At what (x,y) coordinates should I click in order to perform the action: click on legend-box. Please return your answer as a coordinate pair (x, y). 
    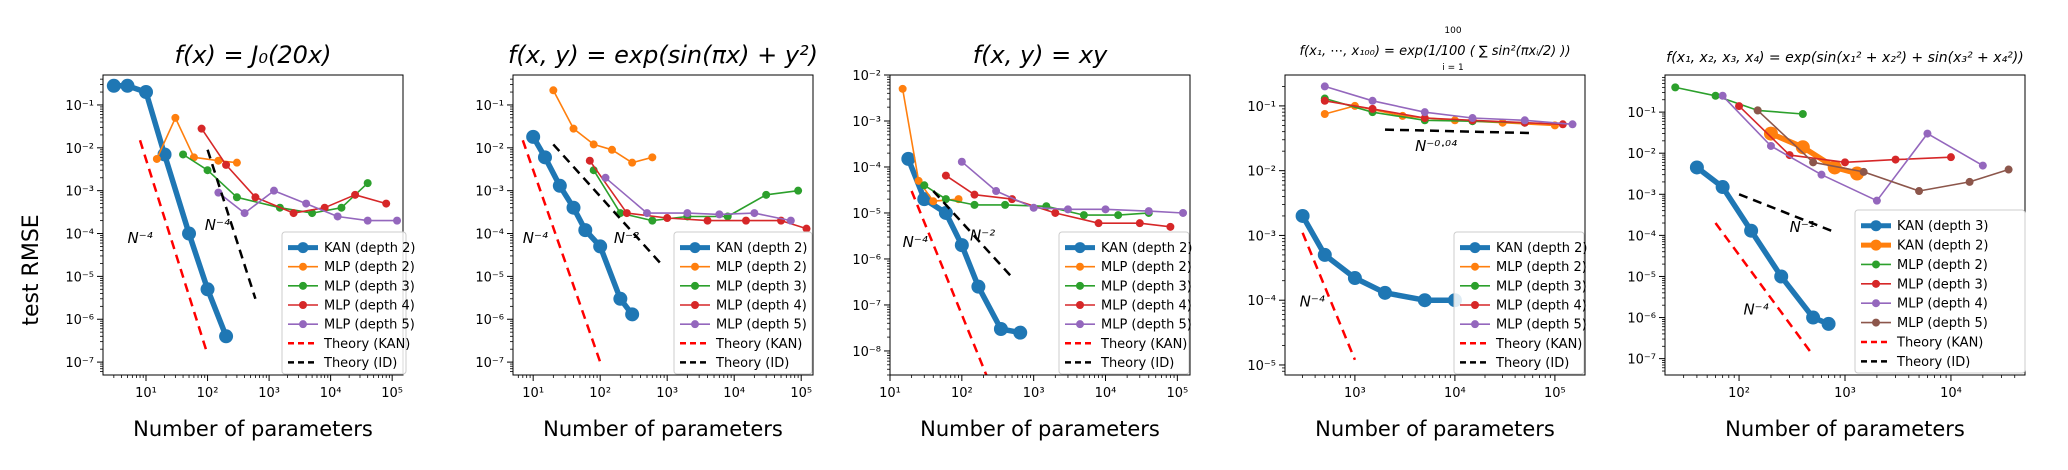
    Looking at the image, I should click on (1940, 291).